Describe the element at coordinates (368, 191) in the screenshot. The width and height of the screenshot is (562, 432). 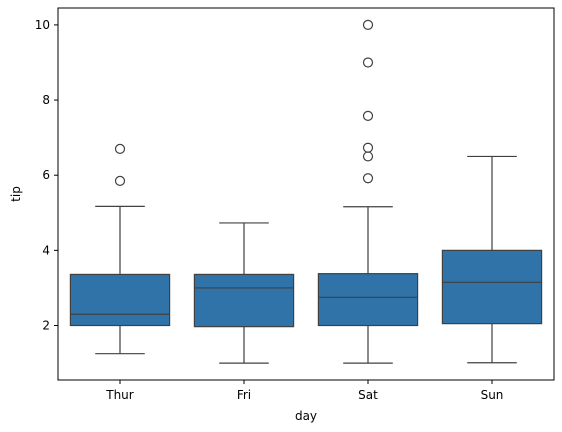
I see `box-group-sat` at that location.